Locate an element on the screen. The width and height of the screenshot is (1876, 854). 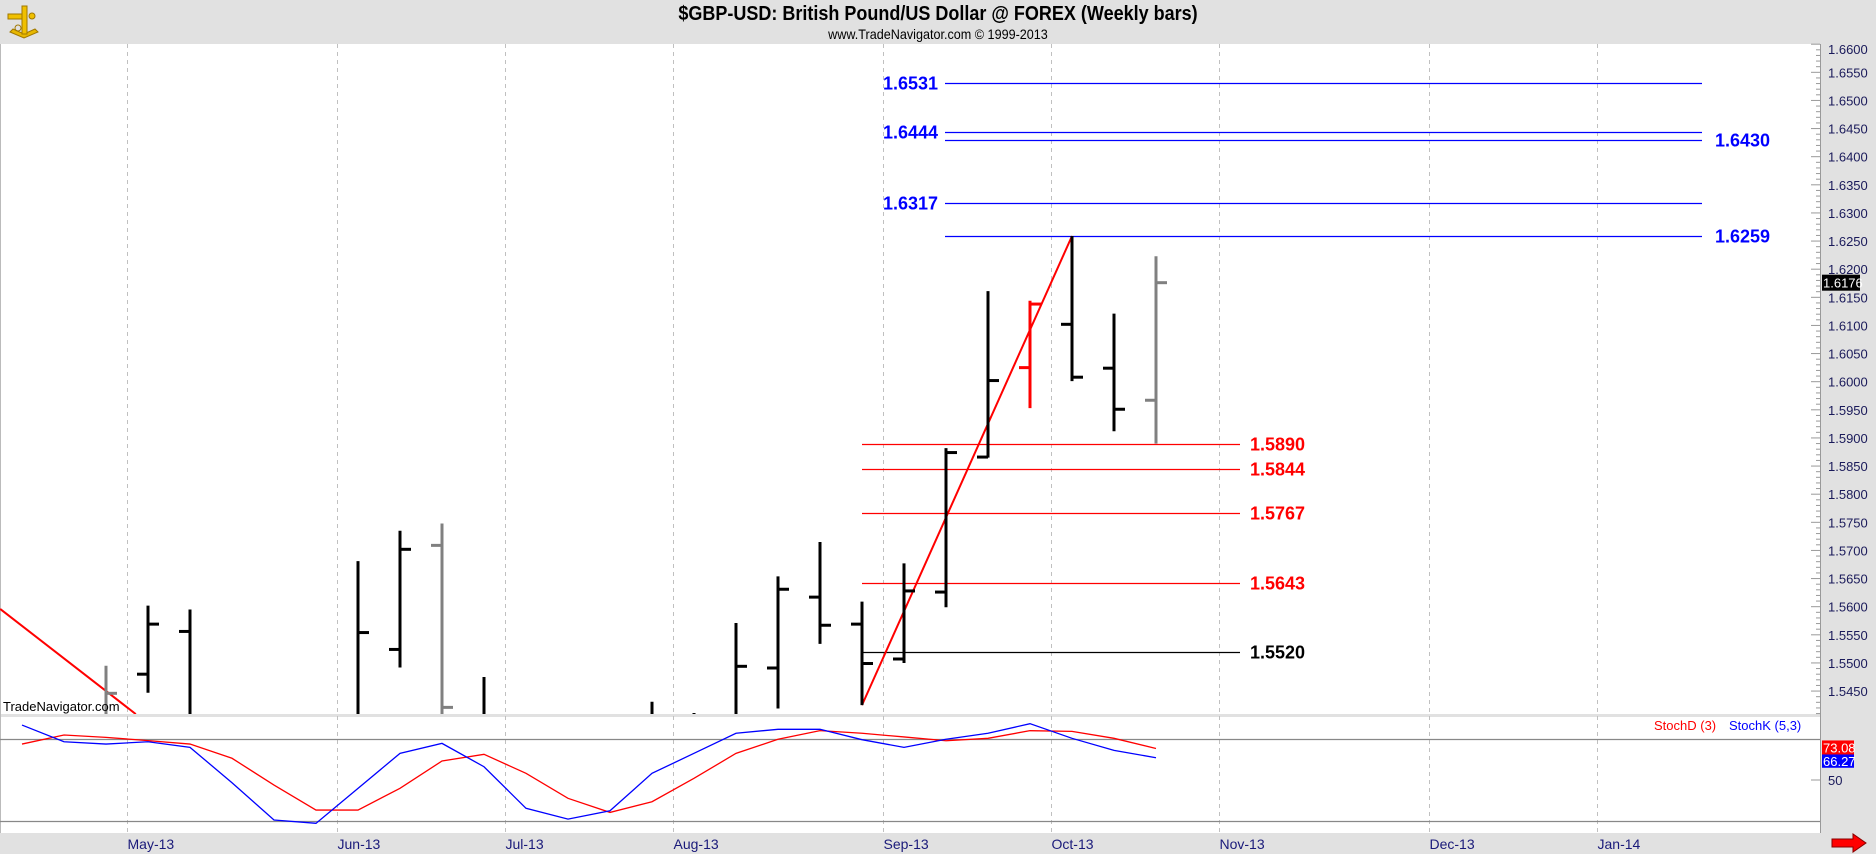
price-axis-label: 1.5600 is located at coordinates (1848, 607).